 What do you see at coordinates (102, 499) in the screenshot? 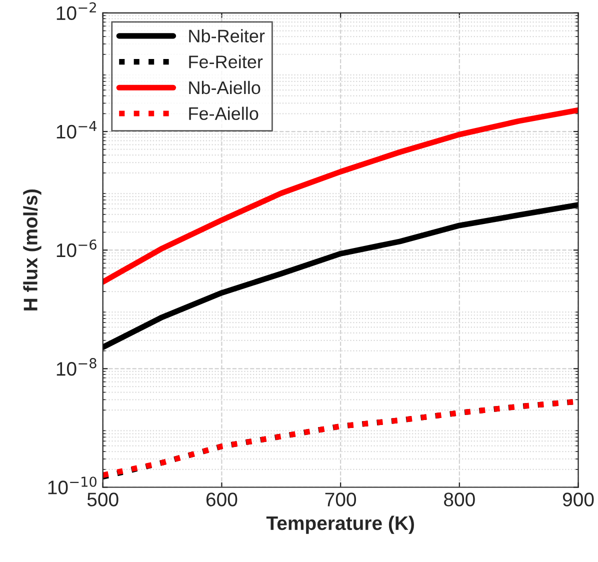
I see `x-tick-label: 500` at bounding box center [102, 499].